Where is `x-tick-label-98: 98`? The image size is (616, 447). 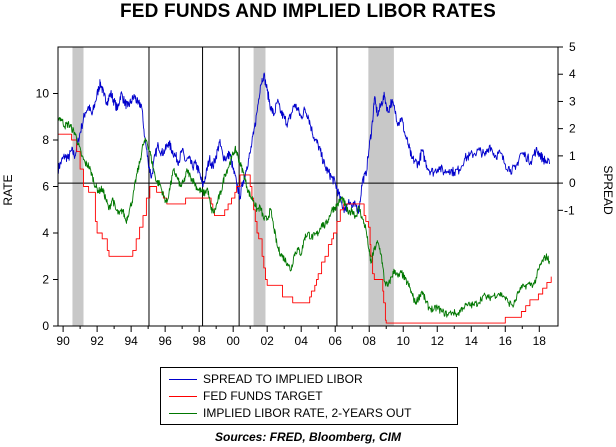
x-tick-label-98: 98 is located at coordinates (199, 341).